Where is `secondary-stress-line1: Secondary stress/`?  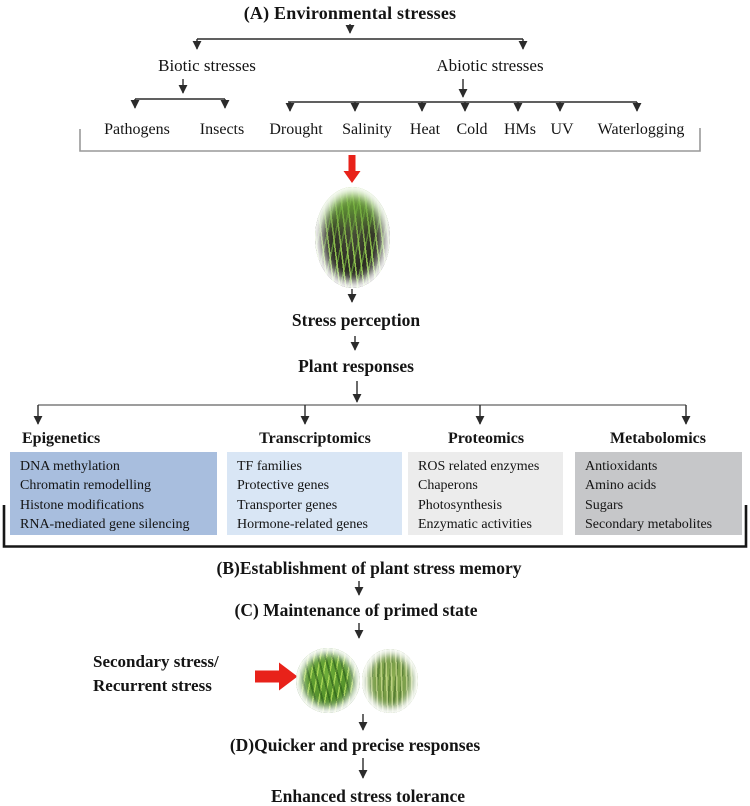 secondary-stress-line1: Secondary stress/ is located at coordinates (156, 661).